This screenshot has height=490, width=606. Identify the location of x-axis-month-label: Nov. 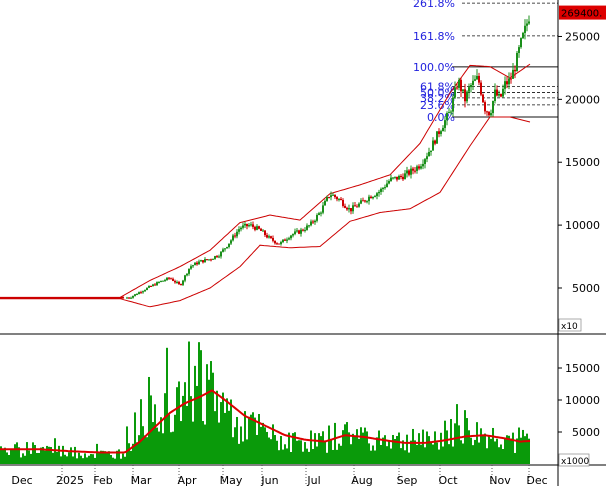
(500, 480).